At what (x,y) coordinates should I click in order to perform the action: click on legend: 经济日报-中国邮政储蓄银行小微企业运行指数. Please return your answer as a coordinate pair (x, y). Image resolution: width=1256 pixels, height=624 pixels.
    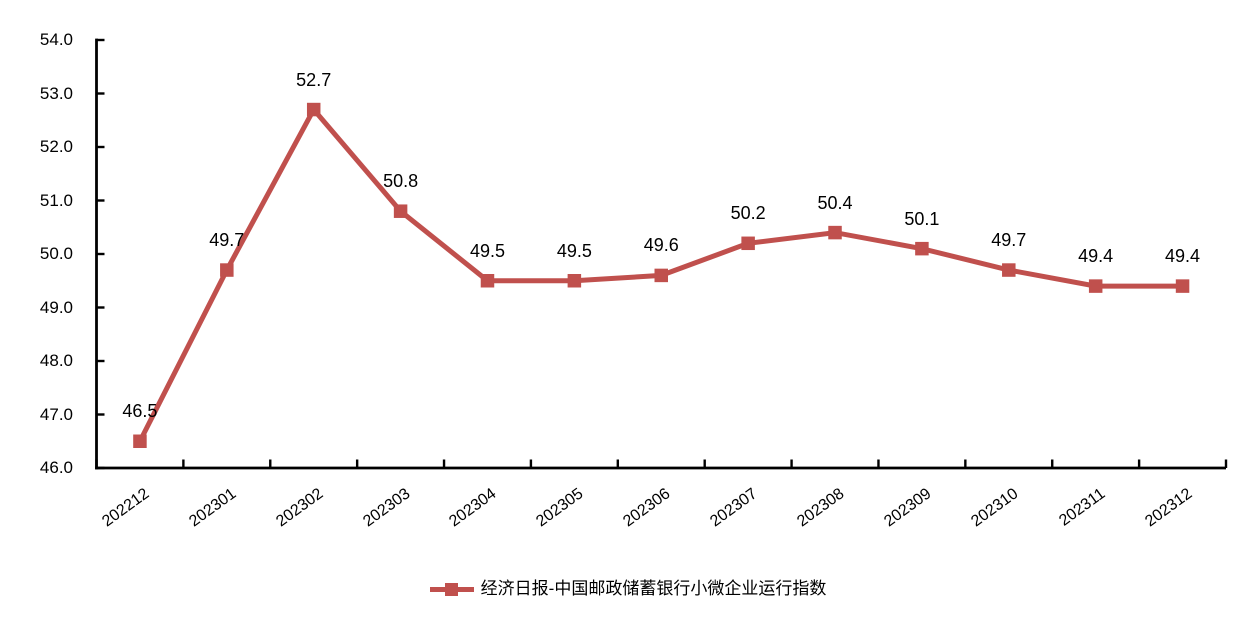
    Looking at the image, I should click on (628, 589).